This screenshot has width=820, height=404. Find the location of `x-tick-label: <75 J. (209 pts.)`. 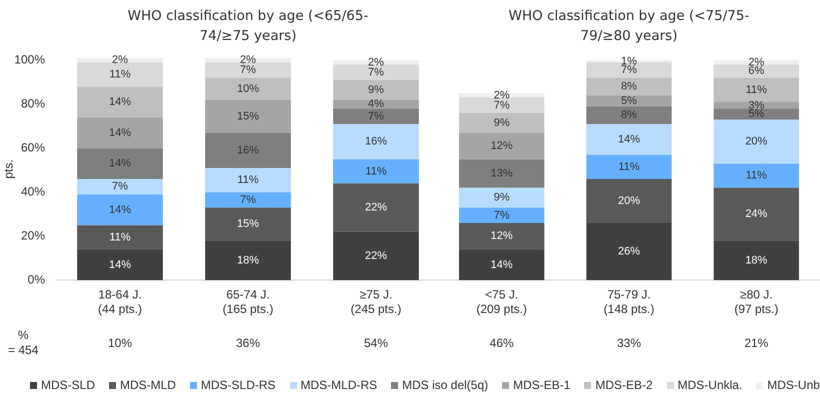

x-tick-label: <75 J. (209 pts.) is located at coordinates (502, 302).